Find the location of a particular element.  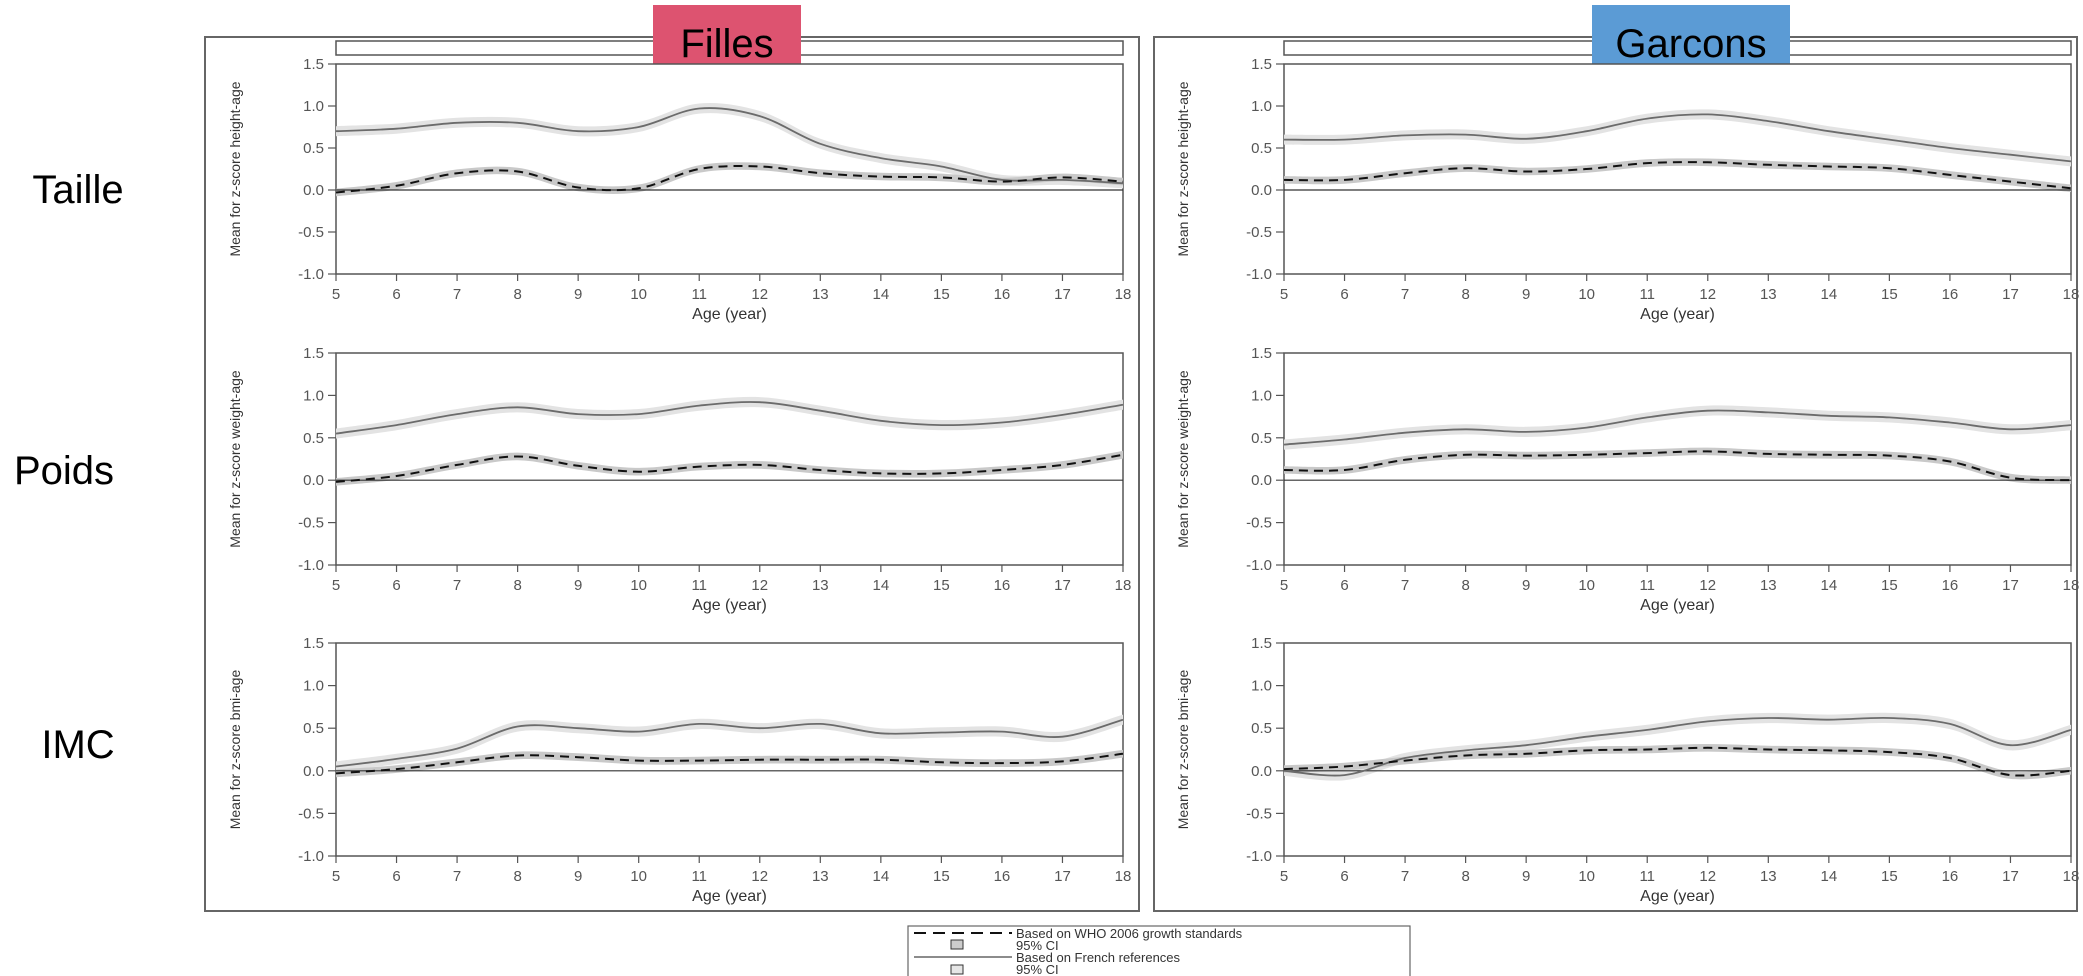

ci-band-filles-imc-dashed is located at coordinates (729, 763).